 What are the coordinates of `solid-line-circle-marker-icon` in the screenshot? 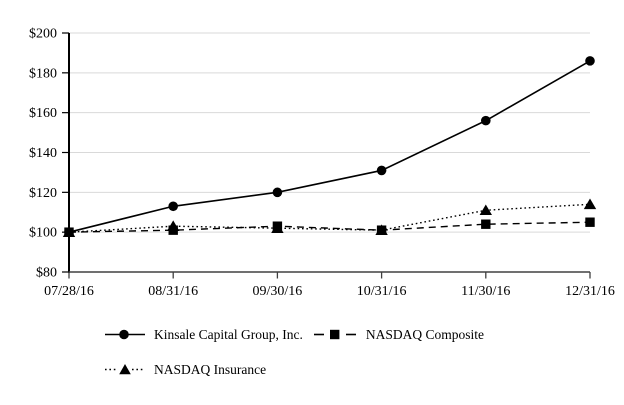 It's located at (125, 334).